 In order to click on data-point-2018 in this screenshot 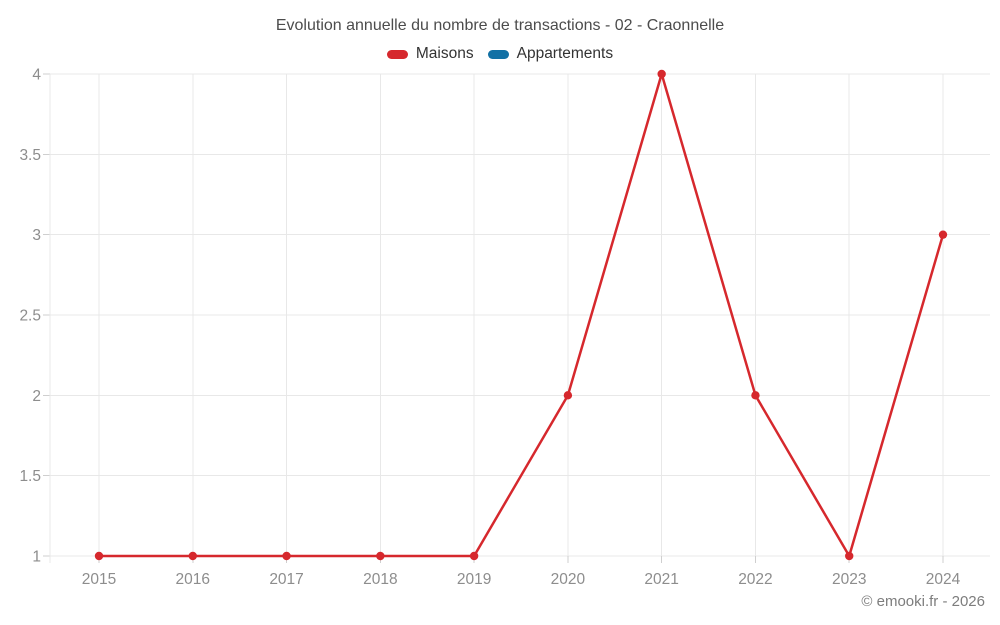, I will do `click(380, 556)`.